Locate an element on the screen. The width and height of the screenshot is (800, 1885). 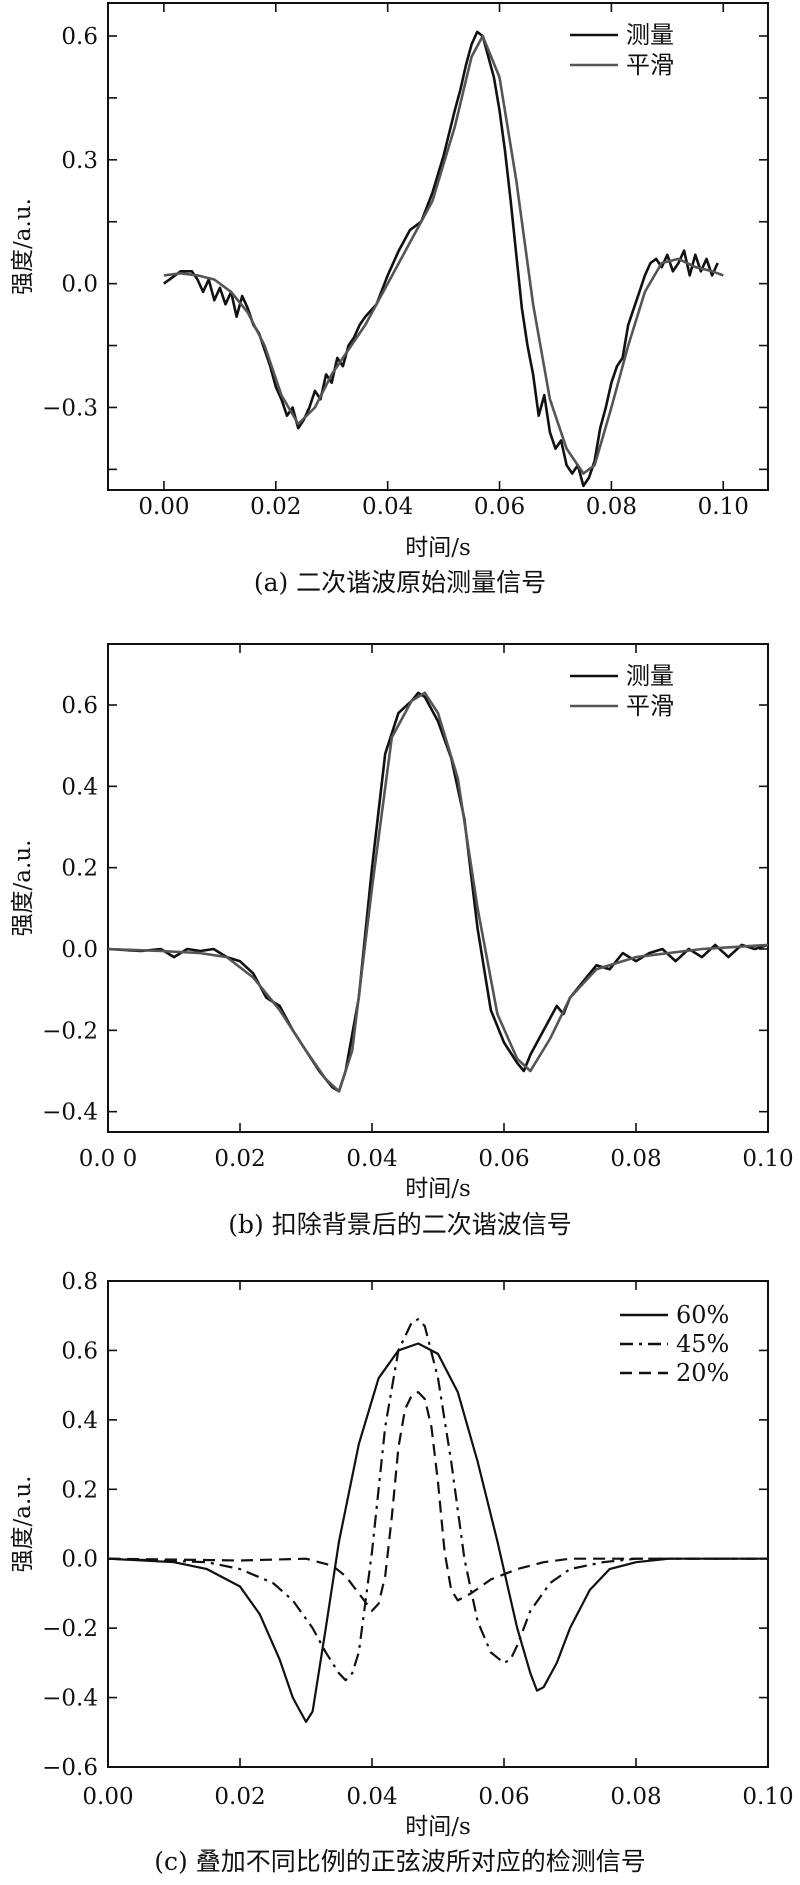
legend-label: 45% is located at coordinates (702, 1344).